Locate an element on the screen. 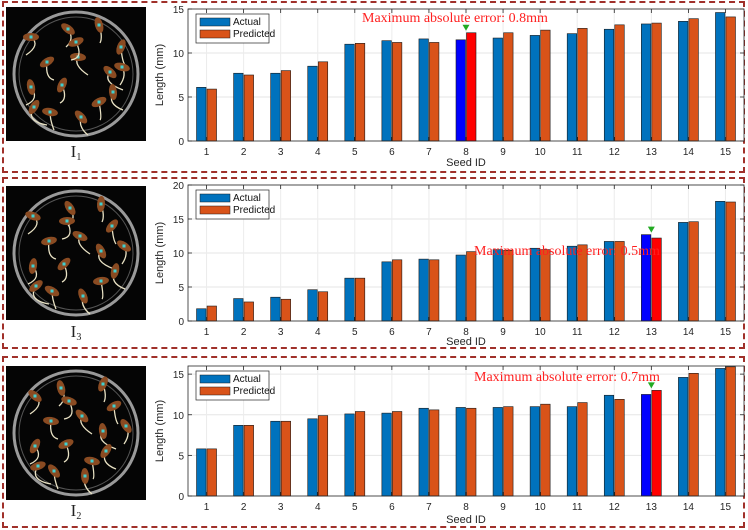 Image resolution: width=748 pixels, height=530 pixels. y-tick-label: 15 is located at coordinates (179, 220).